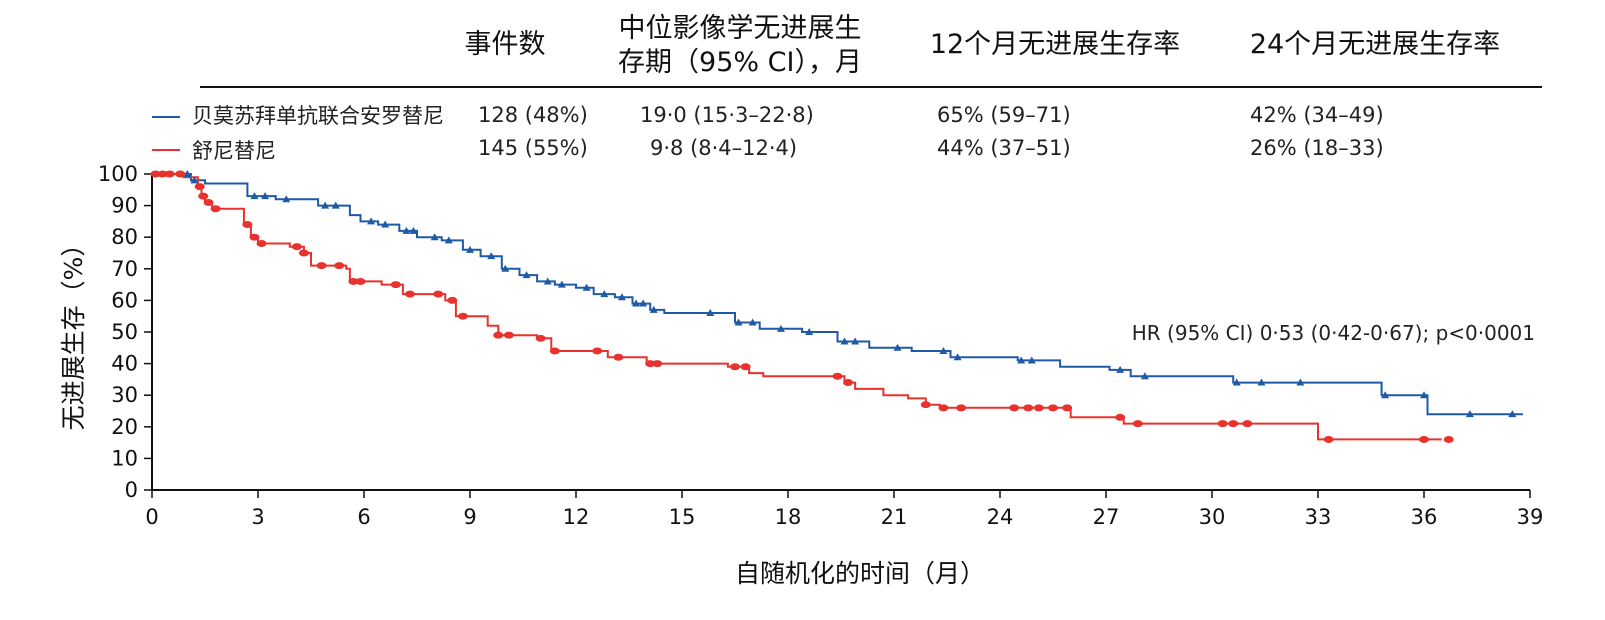  What do you see at coordinates (124, 300) in the screenshot?
I see `y-tick-label: 60` at bounding box center [124, 300].